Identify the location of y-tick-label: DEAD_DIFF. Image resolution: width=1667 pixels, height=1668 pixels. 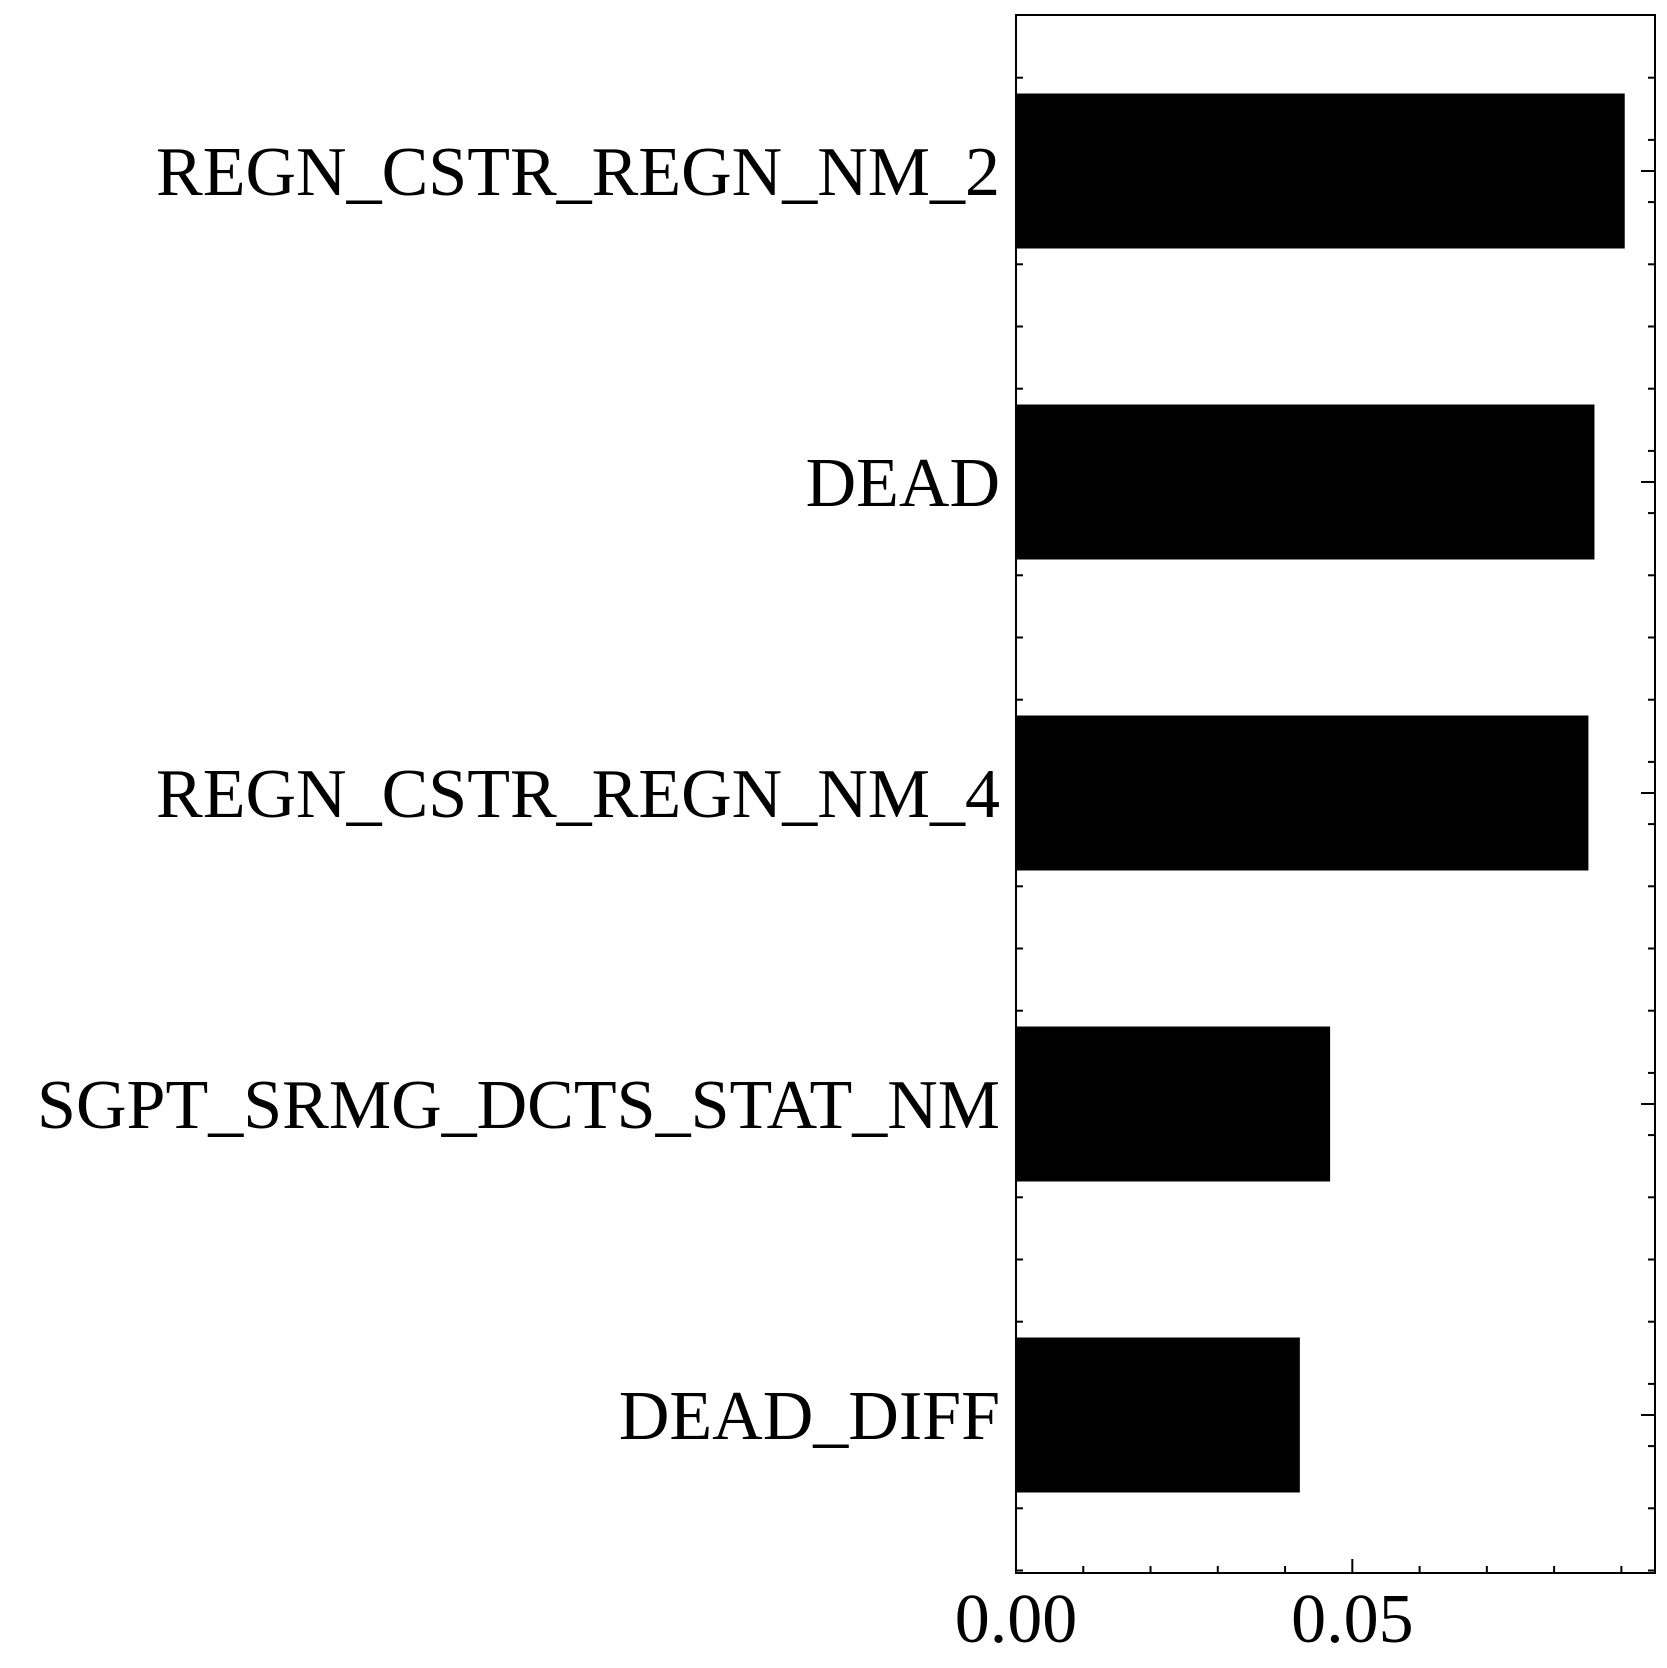
(809, 1416).